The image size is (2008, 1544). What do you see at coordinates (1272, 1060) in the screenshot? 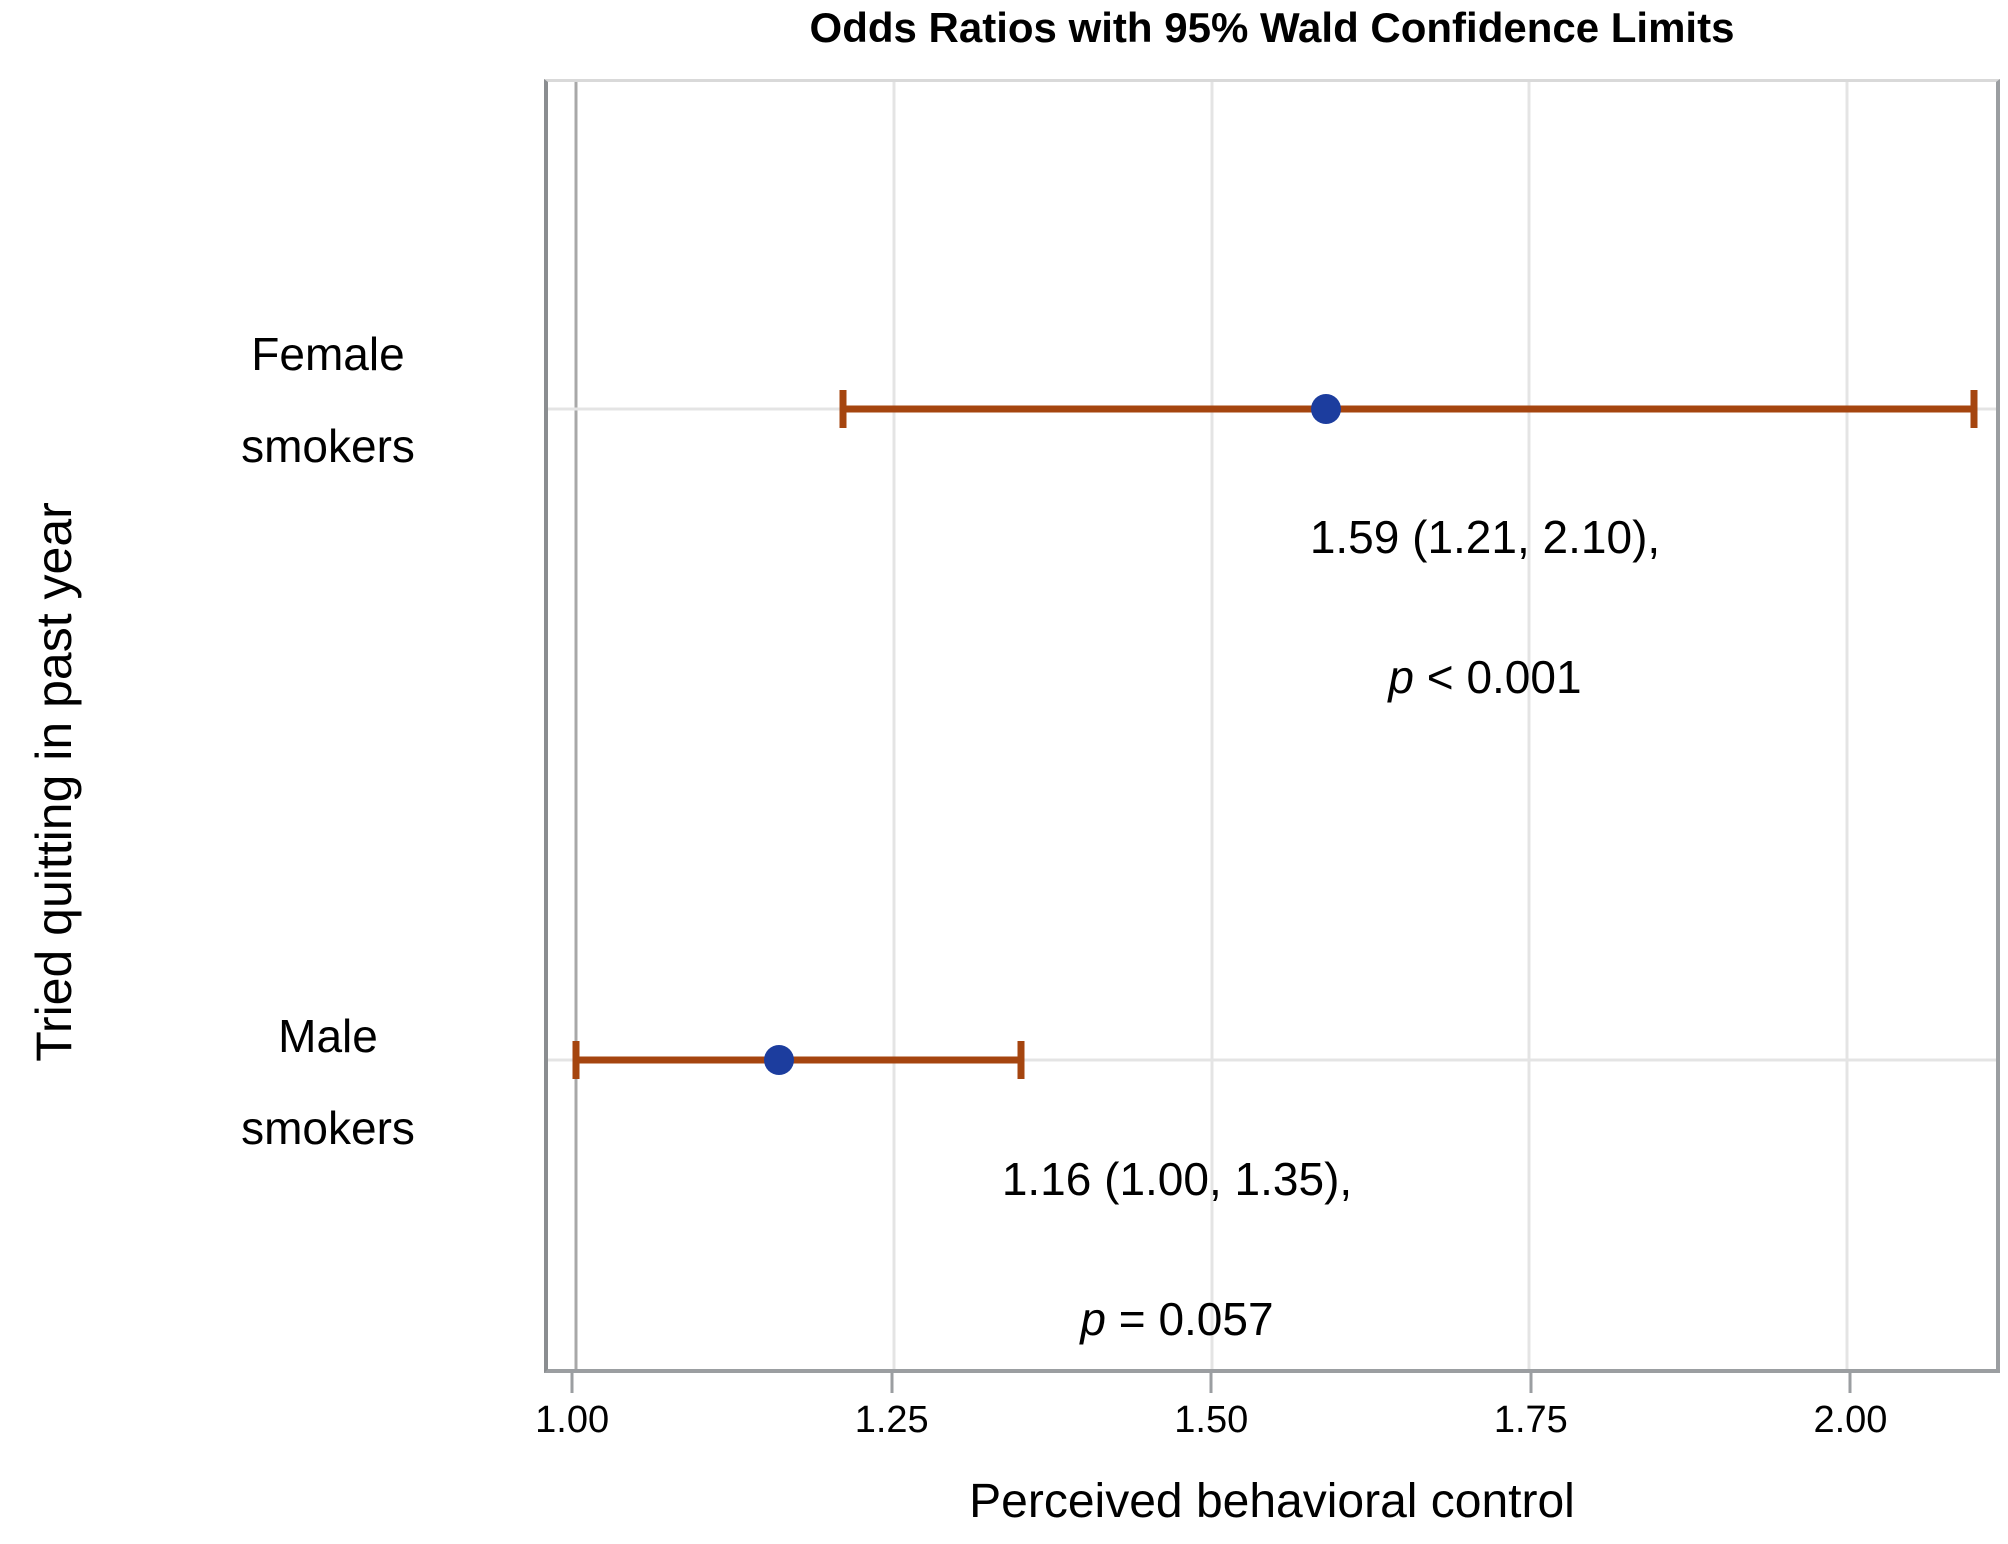
I see `h-gridline` at bounding box center [1272, 1060].